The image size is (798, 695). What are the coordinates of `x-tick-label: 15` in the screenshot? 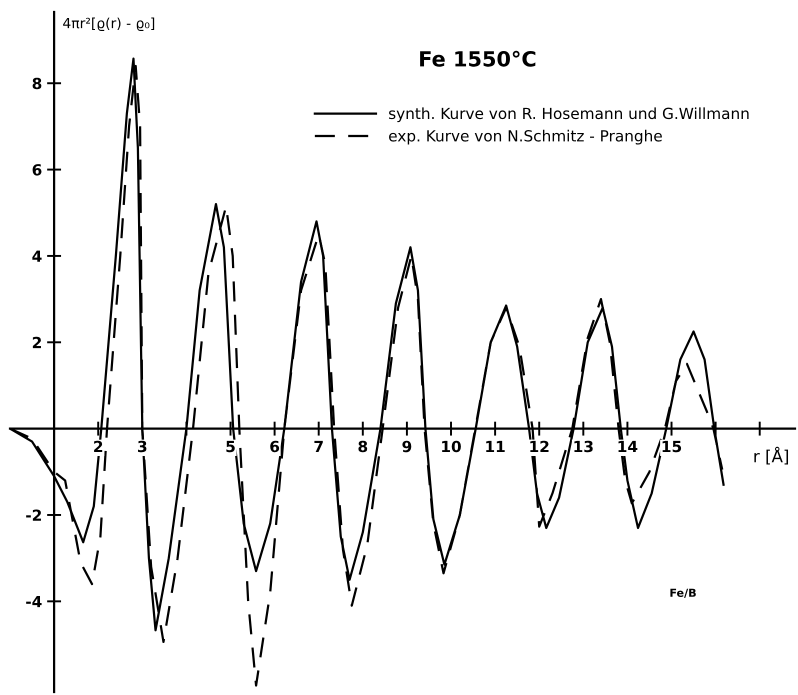 It's located at (672, 446).